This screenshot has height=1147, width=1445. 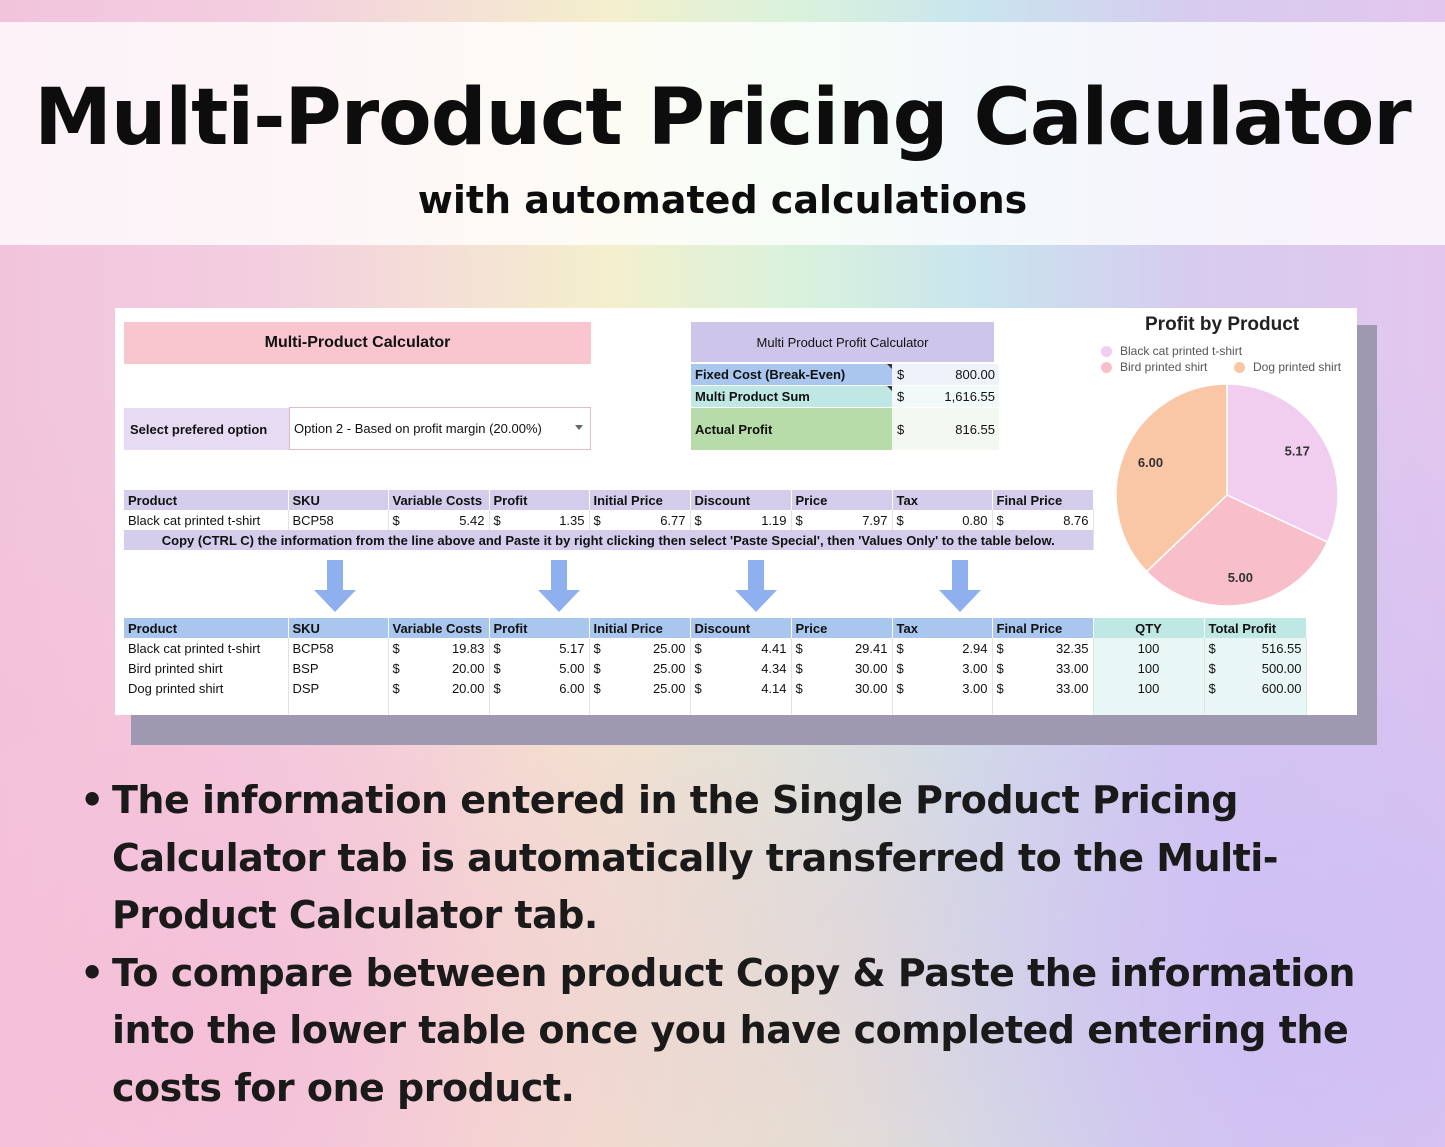 I want to click on total-profit-cell: $500.00, so click(x=1255, y=668).